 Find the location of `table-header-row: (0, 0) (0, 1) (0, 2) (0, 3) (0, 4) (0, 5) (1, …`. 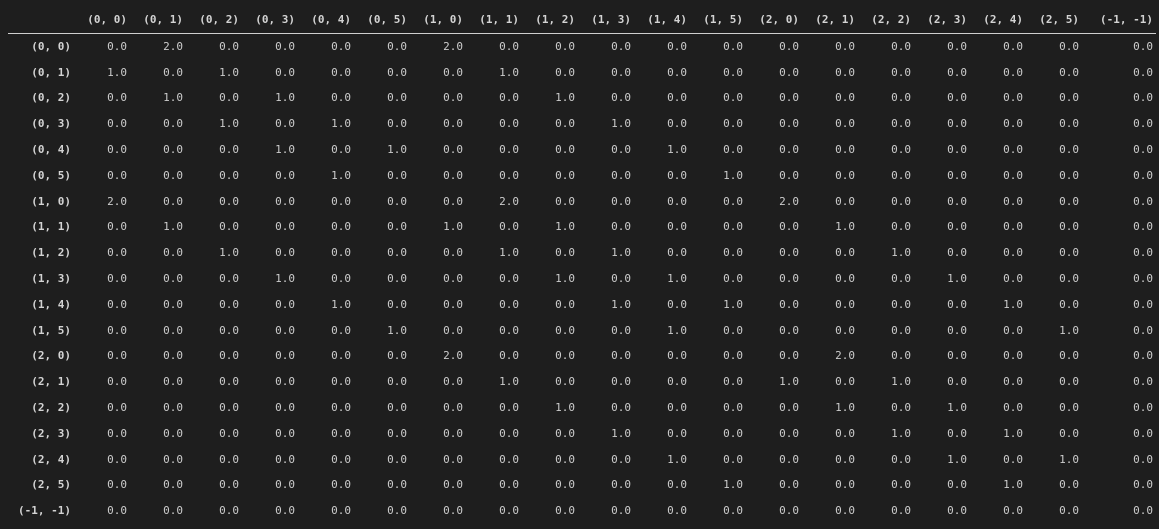

table-header-row: (0, 0) (0, 1) (0, 2) (0, 3) (0, 4) (0, 5) (1, … is located at coordinates (582, 20).